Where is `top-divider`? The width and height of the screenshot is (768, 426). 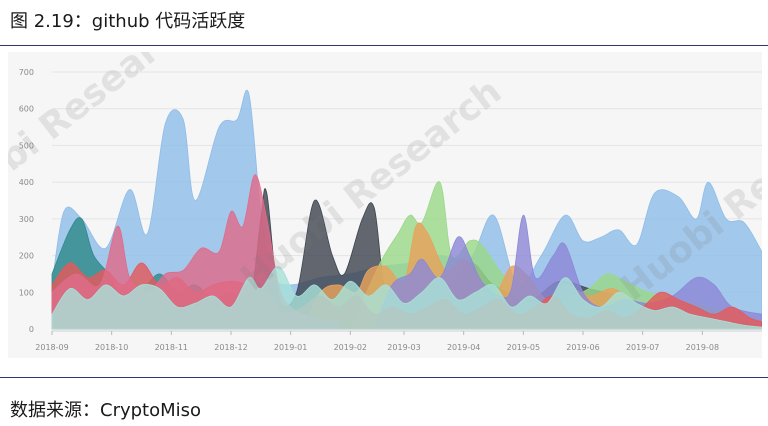
top-divider is located at coordinates (384, 45).